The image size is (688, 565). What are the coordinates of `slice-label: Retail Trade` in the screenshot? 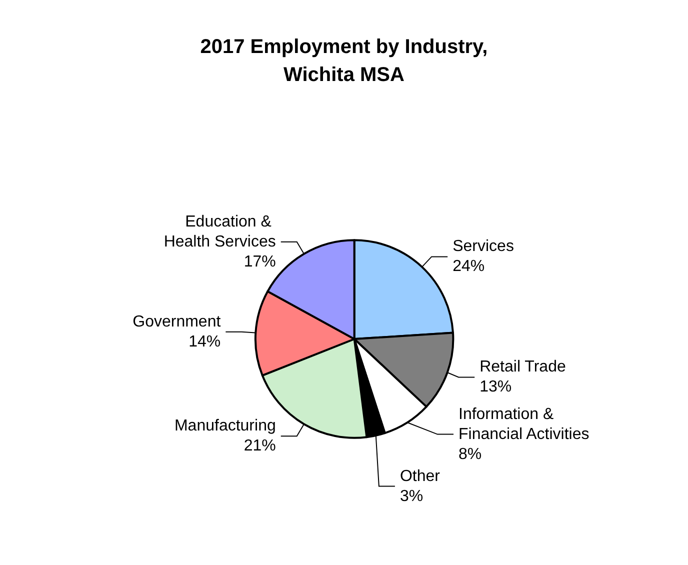 It's located at (523, 367).